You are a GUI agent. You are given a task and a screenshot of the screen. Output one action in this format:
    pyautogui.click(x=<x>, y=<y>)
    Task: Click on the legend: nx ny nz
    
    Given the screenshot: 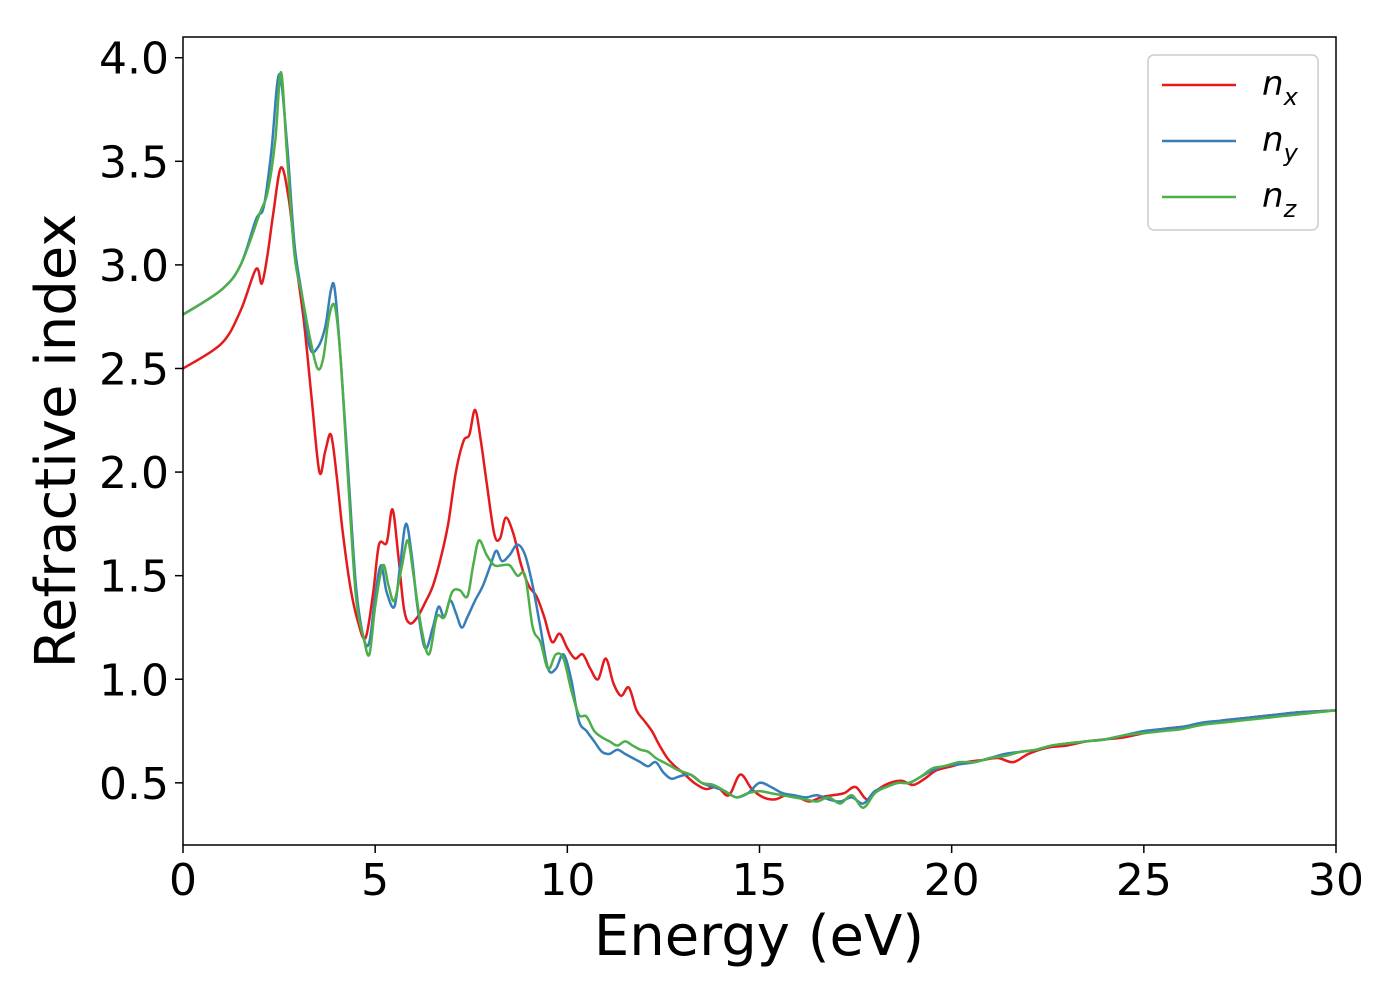 What is the action you would take?
    pyautogui.click(x=1233, y=142)
    